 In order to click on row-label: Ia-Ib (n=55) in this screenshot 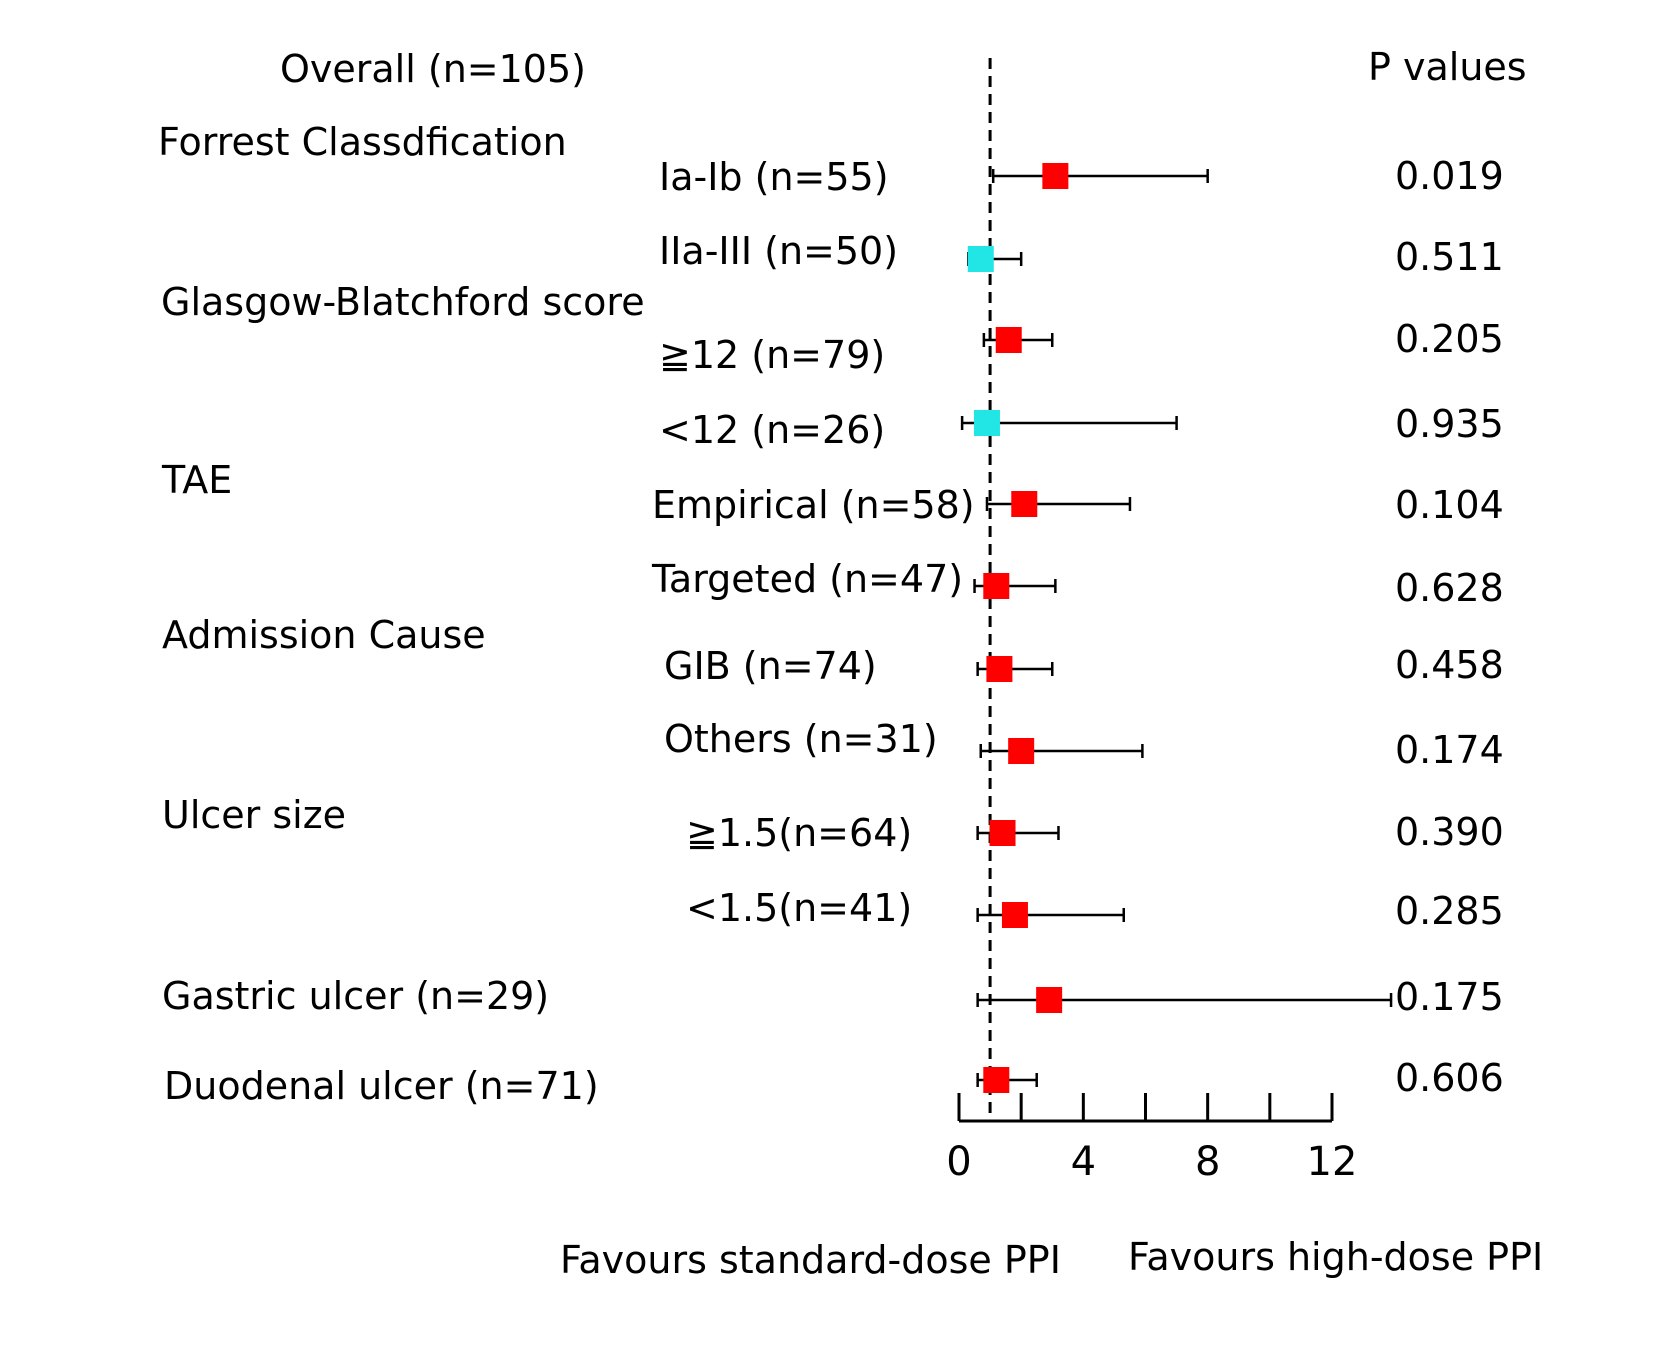, I will do `click(774, 177)`.